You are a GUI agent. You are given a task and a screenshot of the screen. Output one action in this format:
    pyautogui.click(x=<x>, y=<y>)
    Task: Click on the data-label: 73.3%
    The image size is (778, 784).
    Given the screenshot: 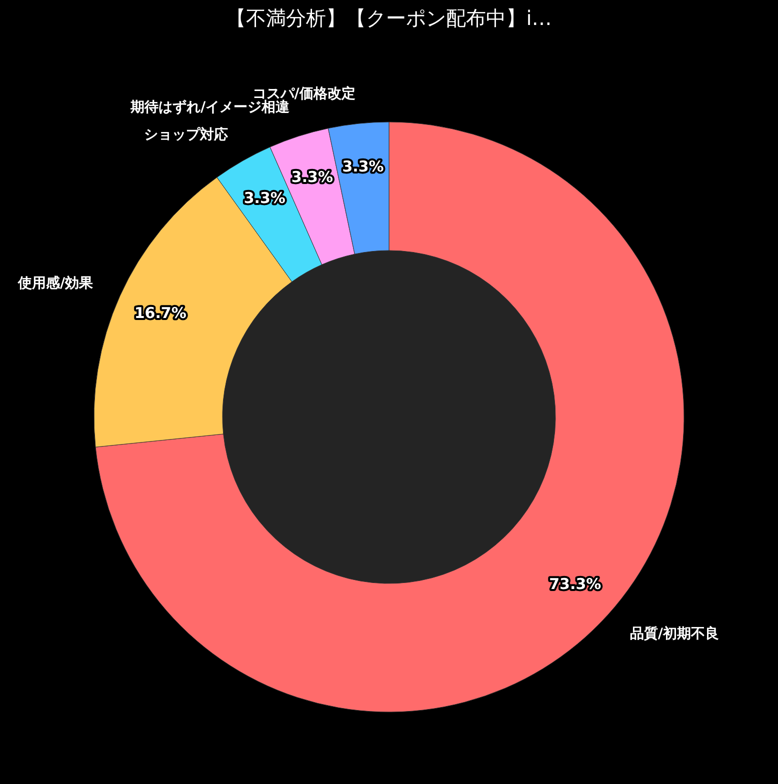 What is the action you would take?
    pyautogui.click(x=575, y=583)
    